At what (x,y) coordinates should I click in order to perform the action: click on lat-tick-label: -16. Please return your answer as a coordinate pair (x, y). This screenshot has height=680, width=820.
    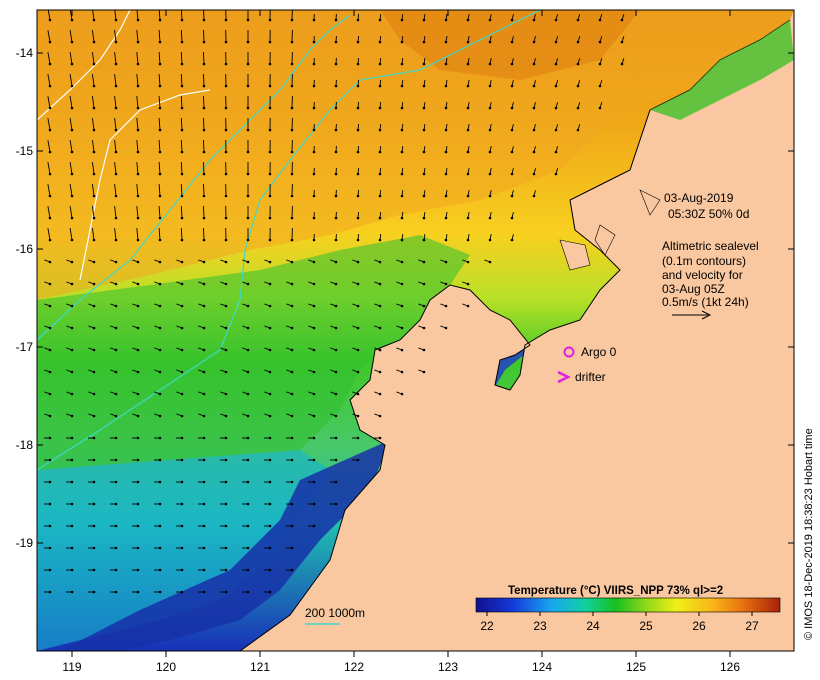
    Looking at the image, I should click on (25, 249).